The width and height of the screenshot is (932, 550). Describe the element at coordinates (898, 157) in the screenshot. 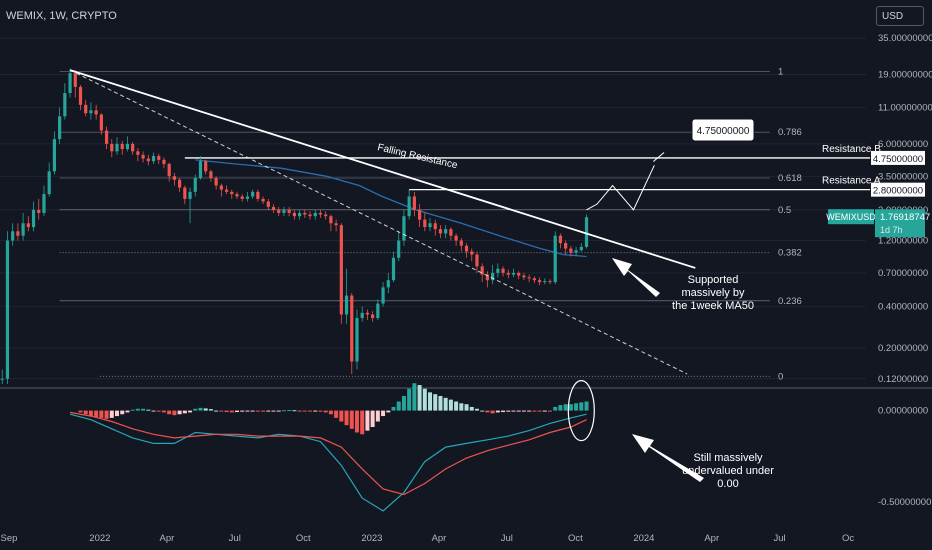

I see `resistance-b-price-box` at that location.